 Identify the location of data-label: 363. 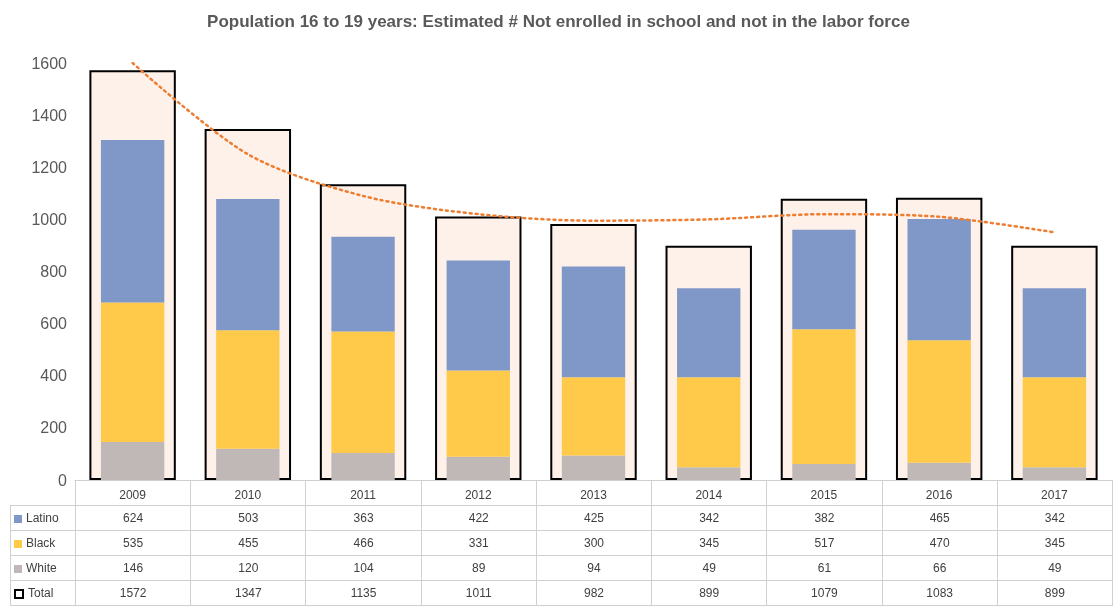
(363, 518).